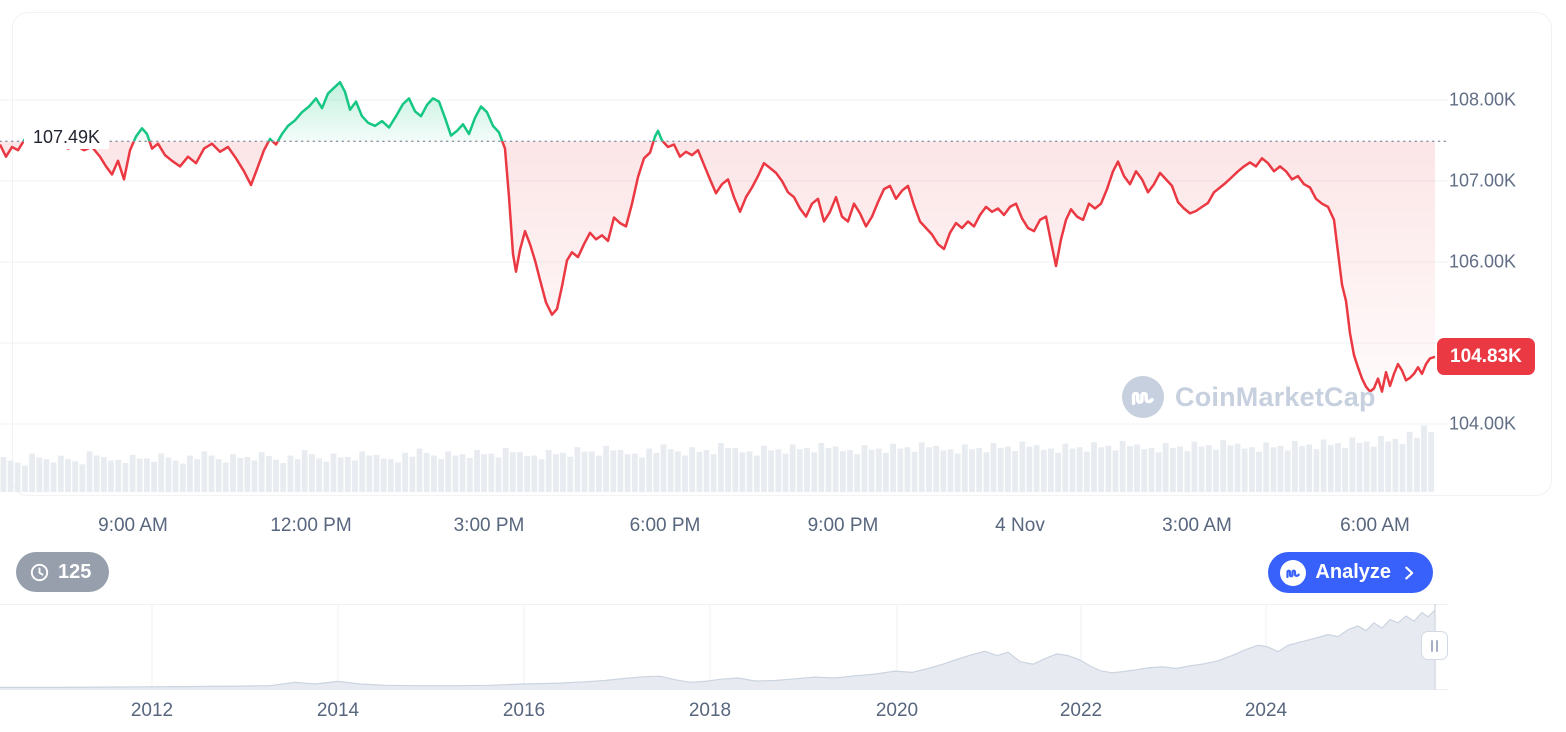 The image size is (1566, 732). Describe the element at coordinates (1020, 525) in the screenshot. I see `time-axis-label: 4 Nov` at that location.